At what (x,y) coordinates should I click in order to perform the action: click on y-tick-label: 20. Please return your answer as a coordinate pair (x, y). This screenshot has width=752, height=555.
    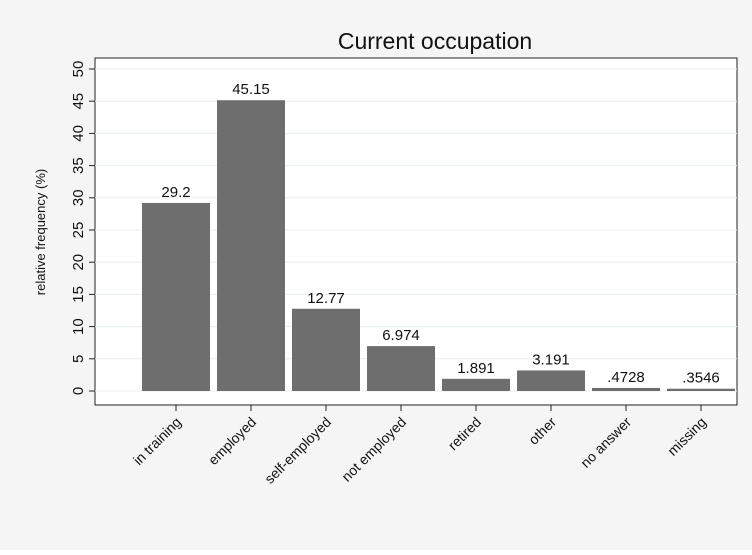
    Looking at the image, I should click on (78, 262).